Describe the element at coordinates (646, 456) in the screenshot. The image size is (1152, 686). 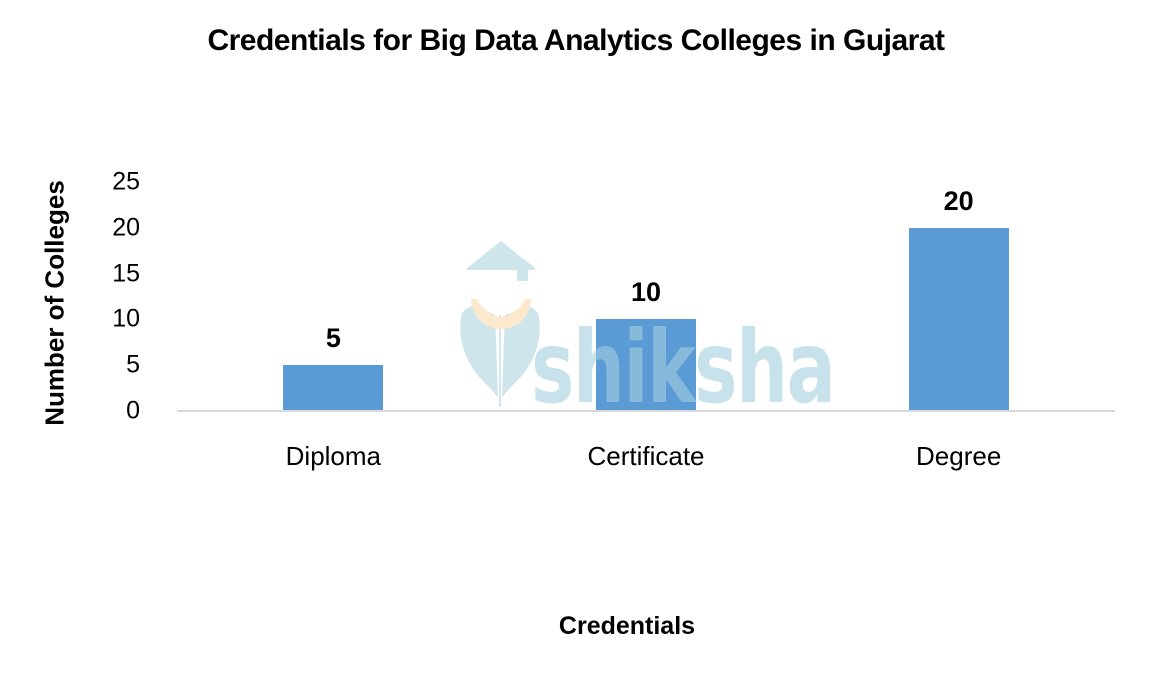
I see `category-label: Certificate` at that location.